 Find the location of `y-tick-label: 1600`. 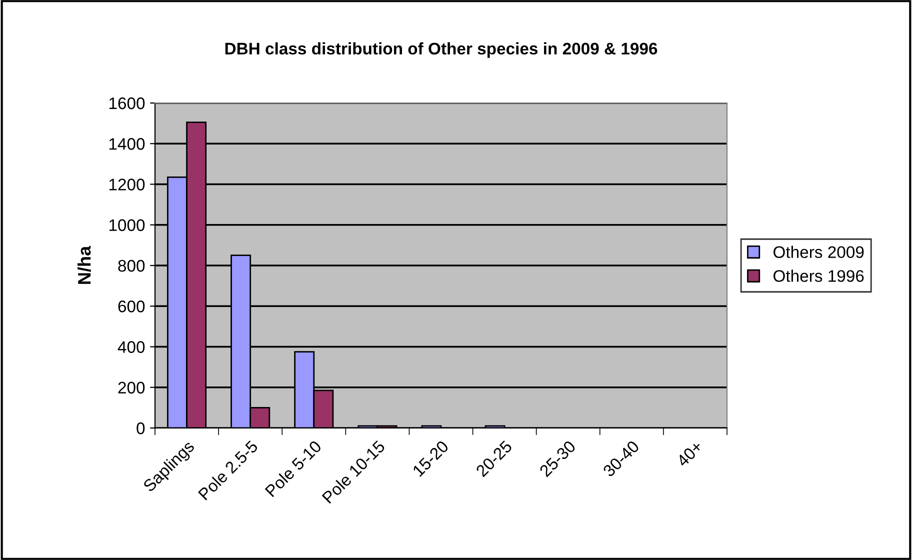

y-tick-label: 1600 is located at coordinates (127, 103).